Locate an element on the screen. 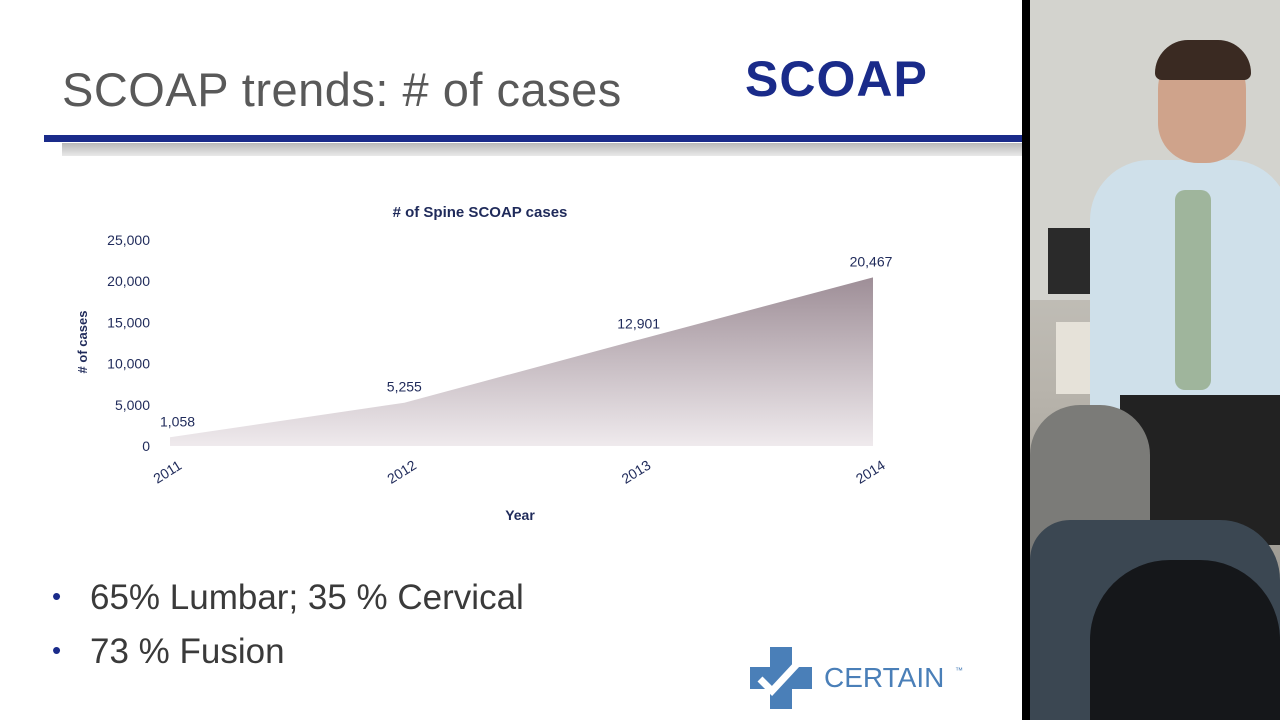 The height and width of the screenshot is (720, 1280). y-tick-label: 20,000 is located at coordinates (128, 281).